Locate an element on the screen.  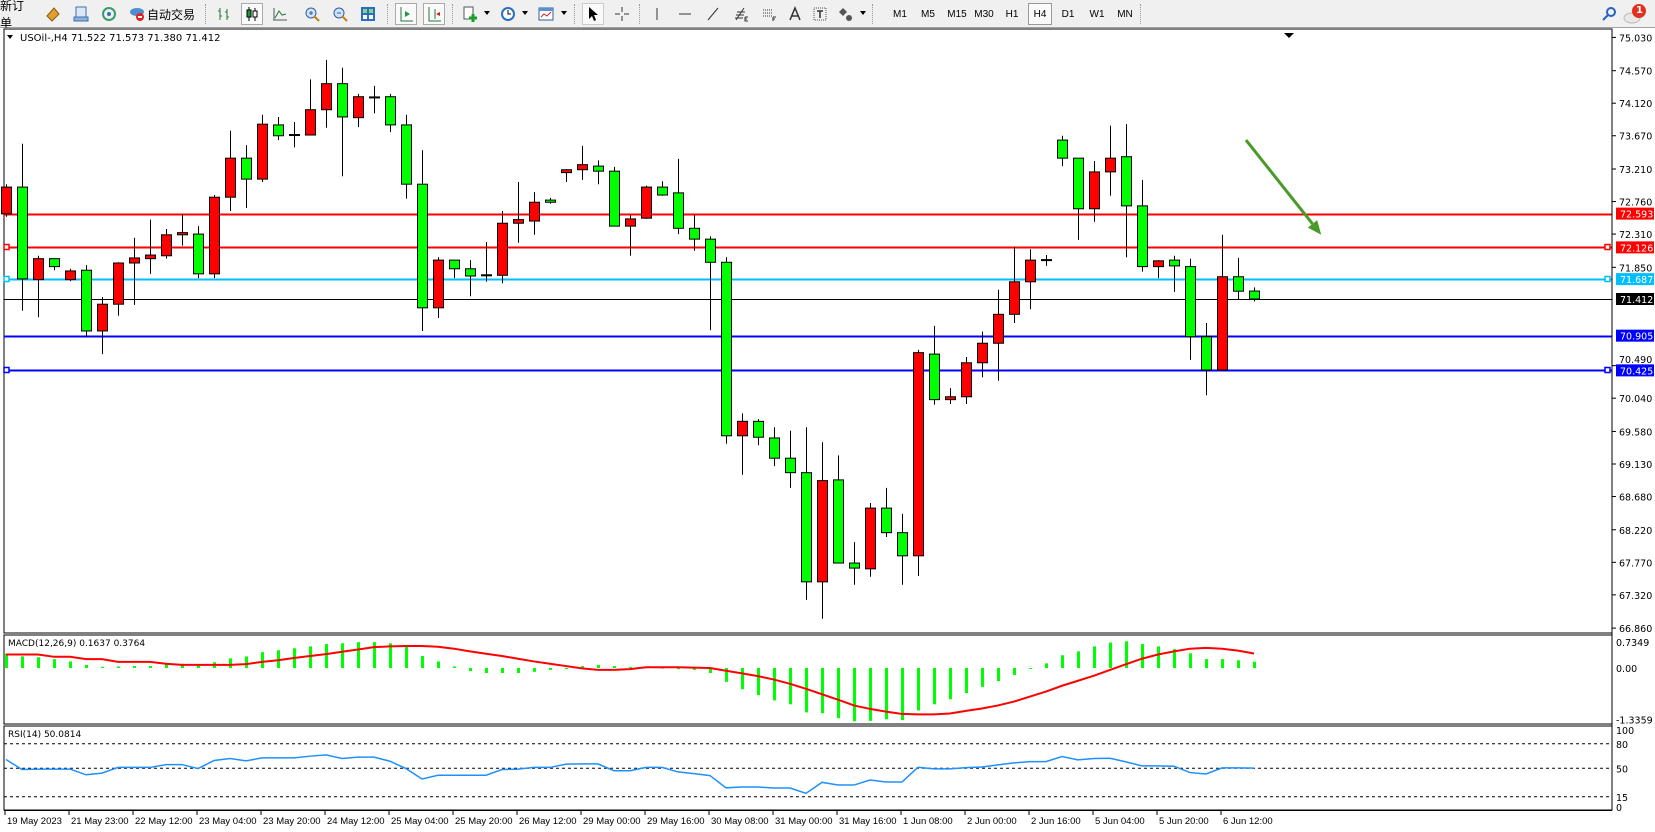
fibo-fan-icon is located at coordinates (769, 14).